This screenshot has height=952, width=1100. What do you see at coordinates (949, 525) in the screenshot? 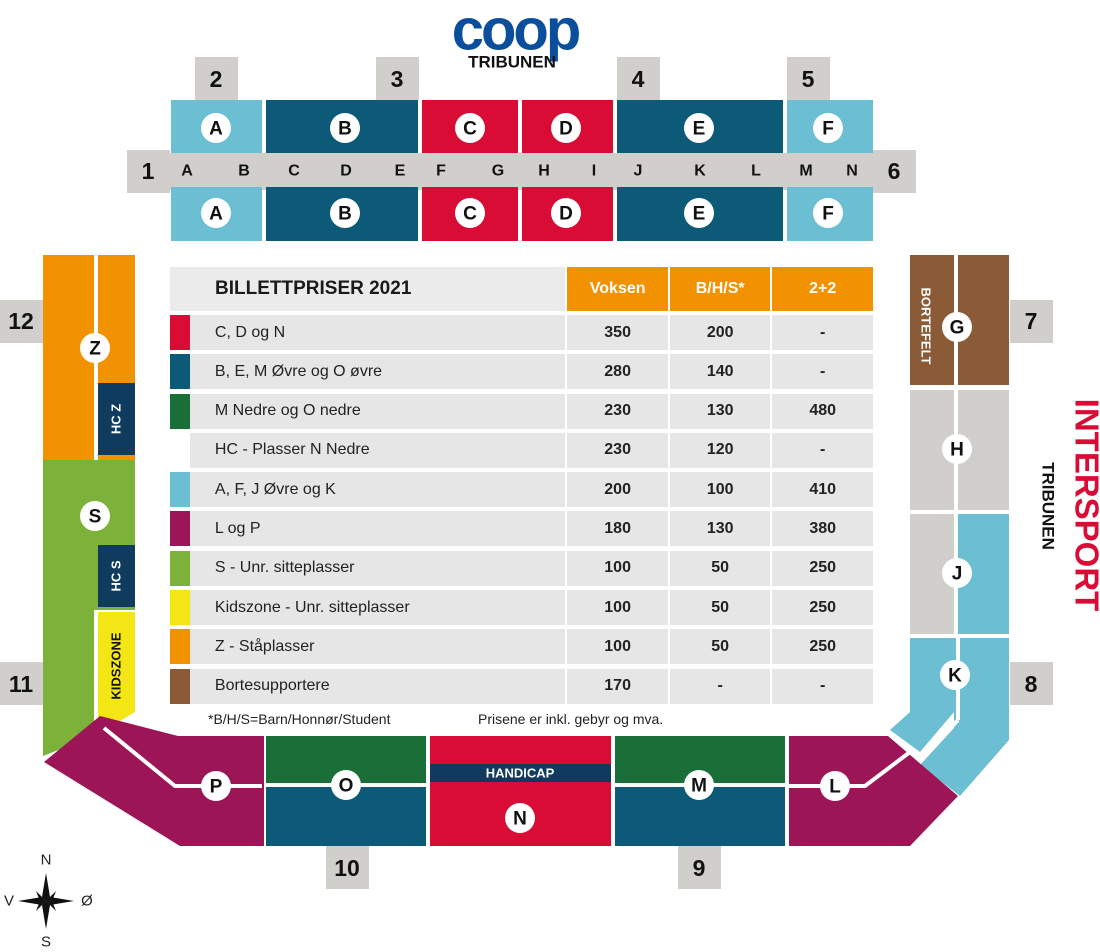
I see `east-stand: BORTEFELT G H J K` at bounding box center [949, 525].